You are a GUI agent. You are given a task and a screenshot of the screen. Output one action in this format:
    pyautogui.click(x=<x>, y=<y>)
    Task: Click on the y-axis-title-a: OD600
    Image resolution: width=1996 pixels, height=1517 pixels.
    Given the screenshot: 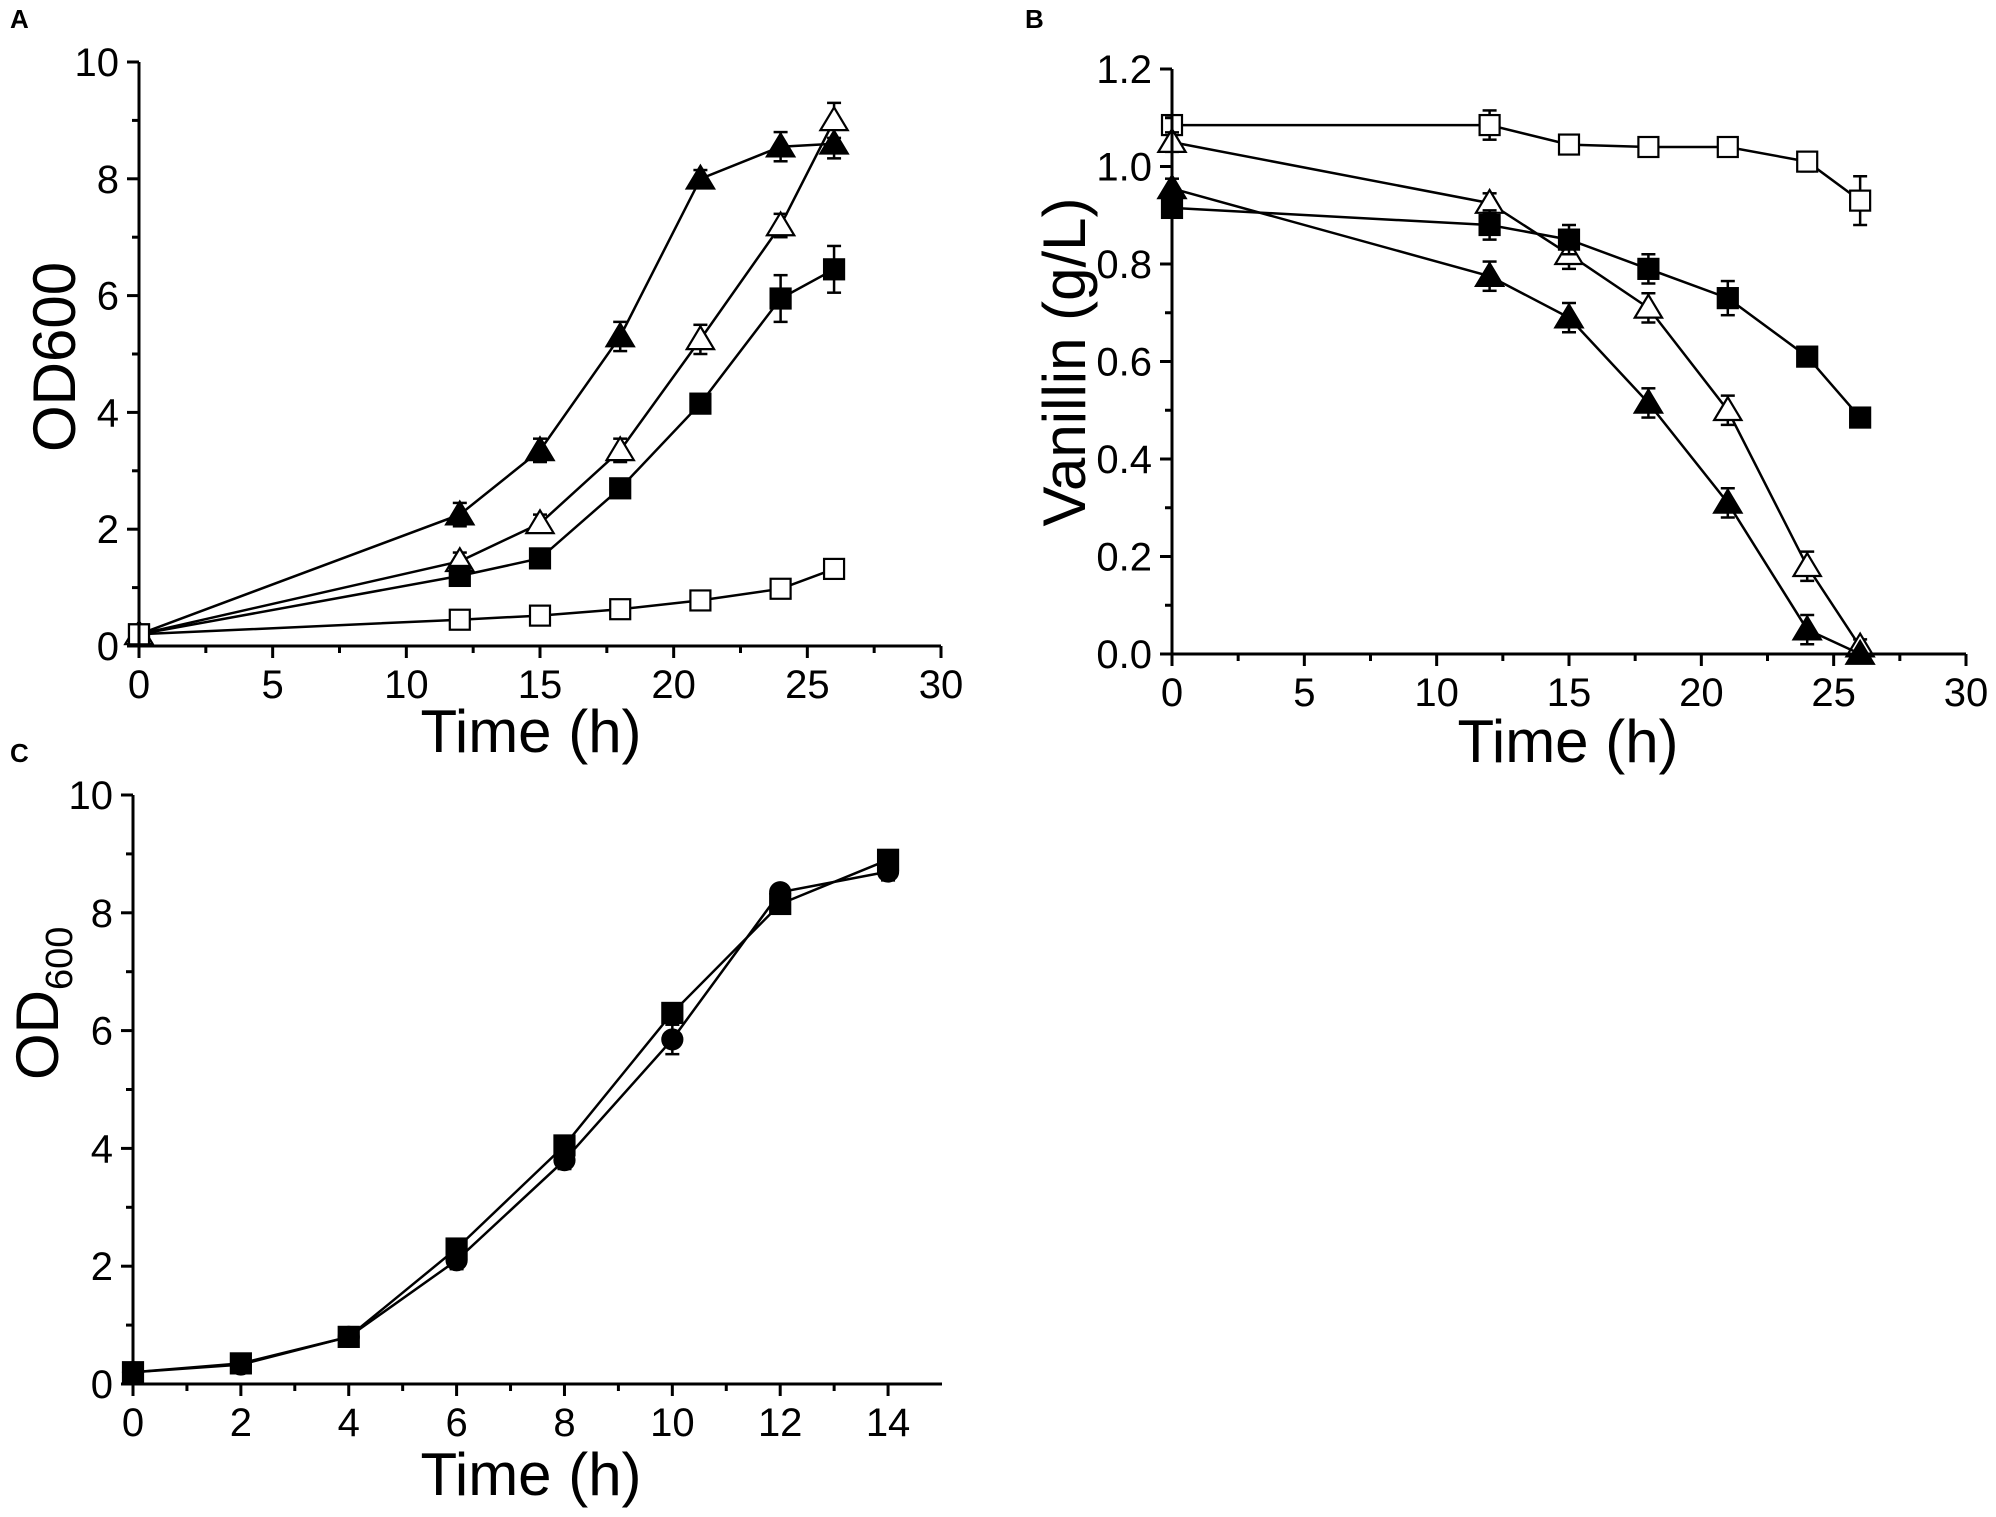 What is the action you would take?
    pyautogui.click(x=54, y=357)
    